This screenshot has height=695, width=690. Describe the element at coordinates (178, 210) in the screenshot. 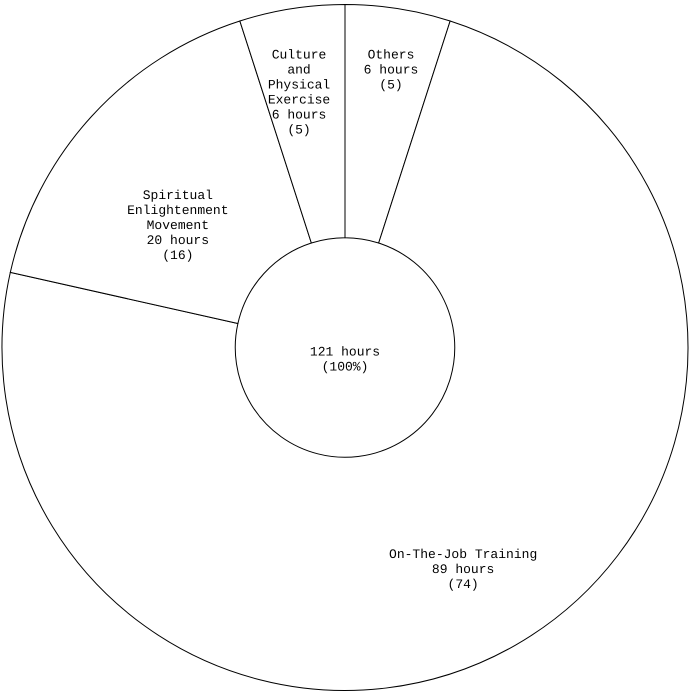

I see `slice-label: Spiritual Enlightenment Movement` at that location.